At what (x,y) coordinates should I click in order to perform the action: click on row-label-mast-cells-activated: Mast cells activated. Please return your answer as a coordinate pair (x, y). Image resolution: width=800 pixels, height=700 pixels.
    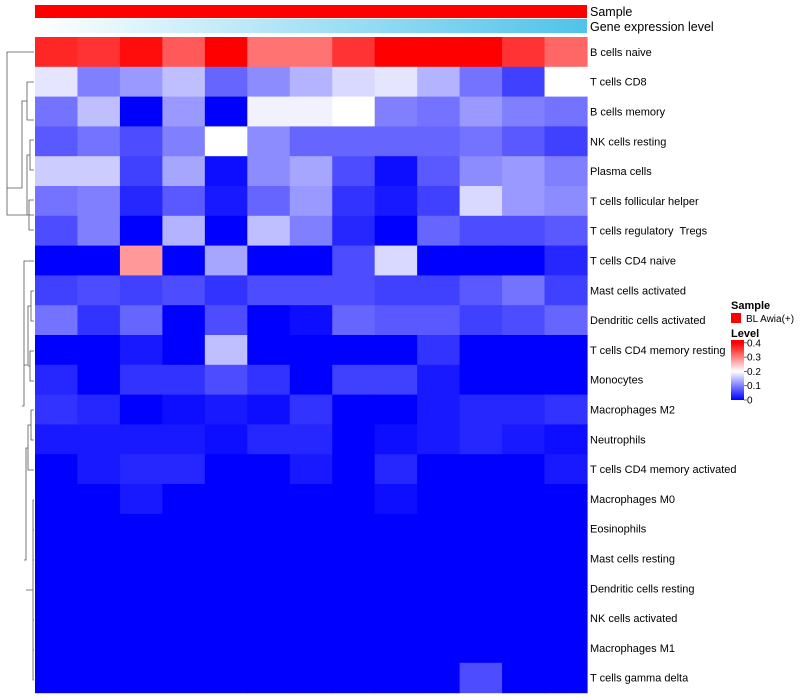
    Looking at the image, I should click on (638, 291).